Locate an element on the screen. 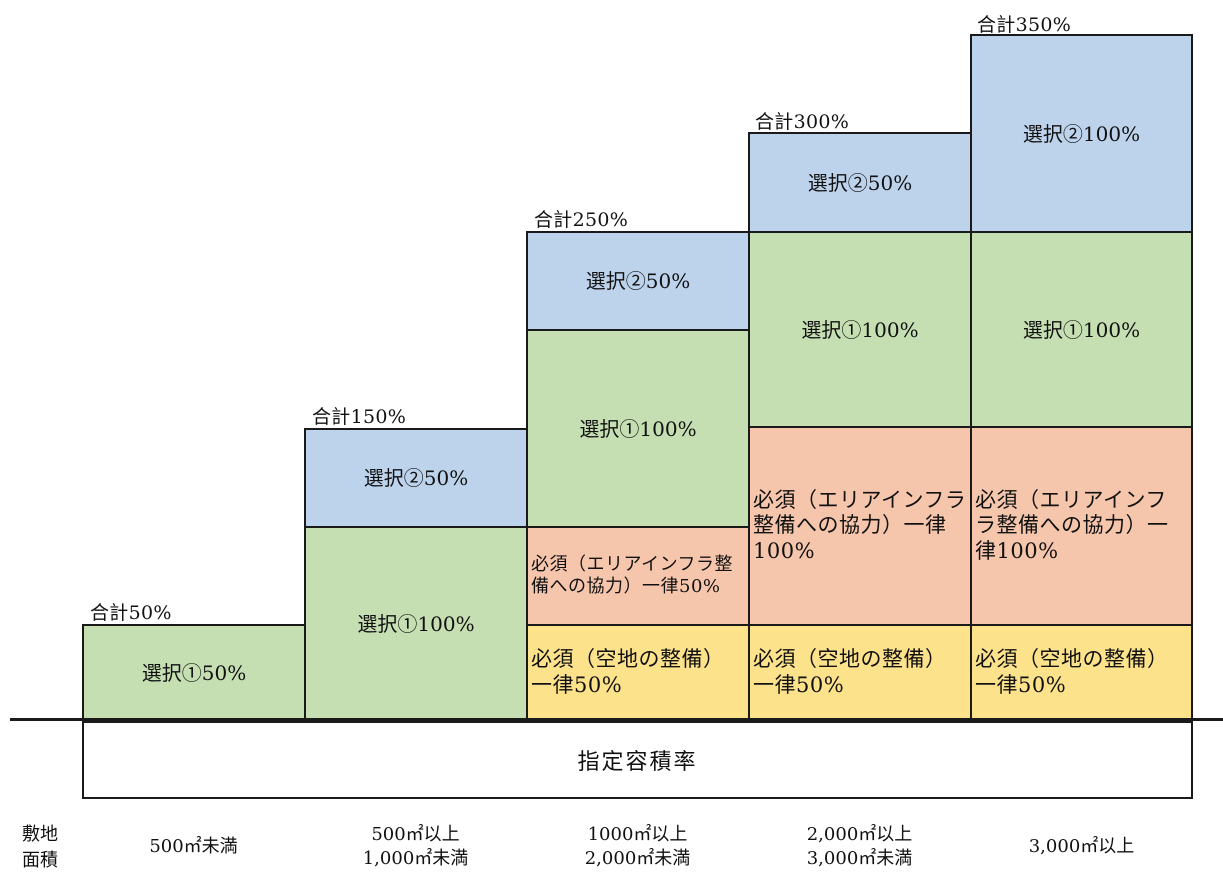  site-area-label-line2: 面積 is located at coordinates (40, 861).